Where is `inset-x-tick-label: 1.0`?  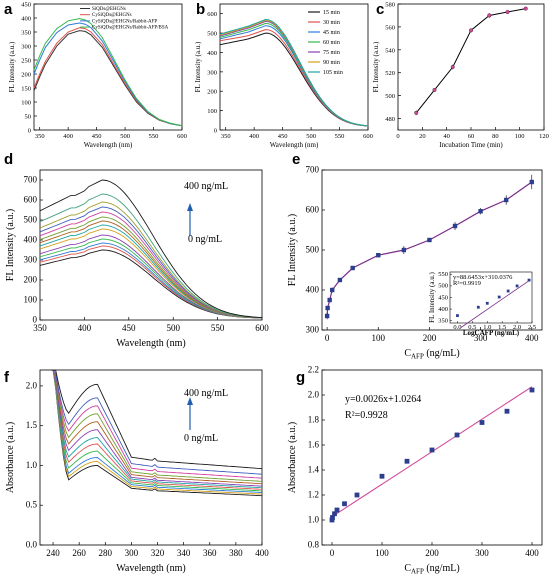 inset-x-tick-label: 1.0 is located at coordinates (487, 327).